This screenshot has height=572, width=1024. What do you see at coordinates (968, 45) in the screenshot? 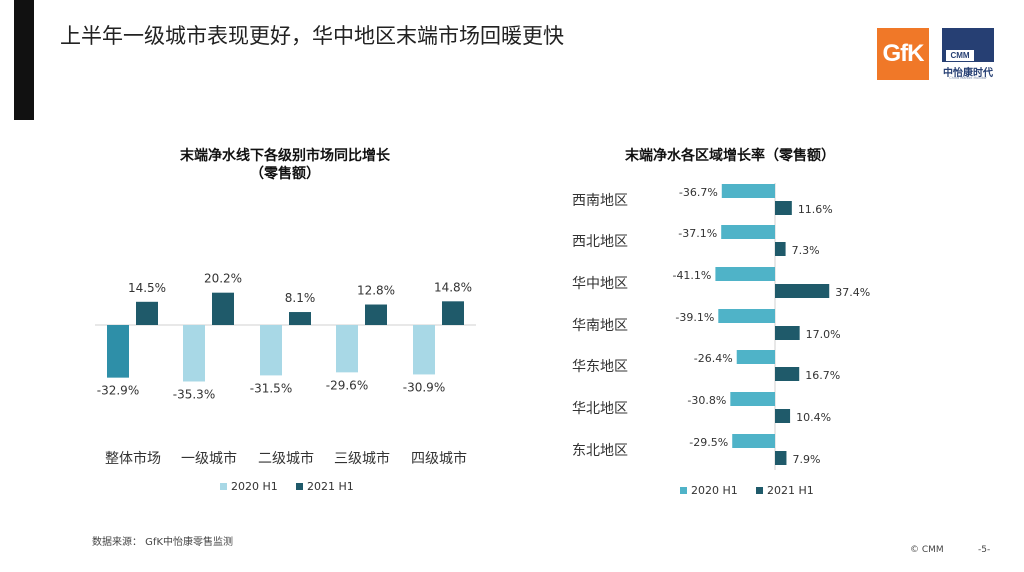
I see `cmm-logo-mark: CMM` at bounding box center [968, 45].